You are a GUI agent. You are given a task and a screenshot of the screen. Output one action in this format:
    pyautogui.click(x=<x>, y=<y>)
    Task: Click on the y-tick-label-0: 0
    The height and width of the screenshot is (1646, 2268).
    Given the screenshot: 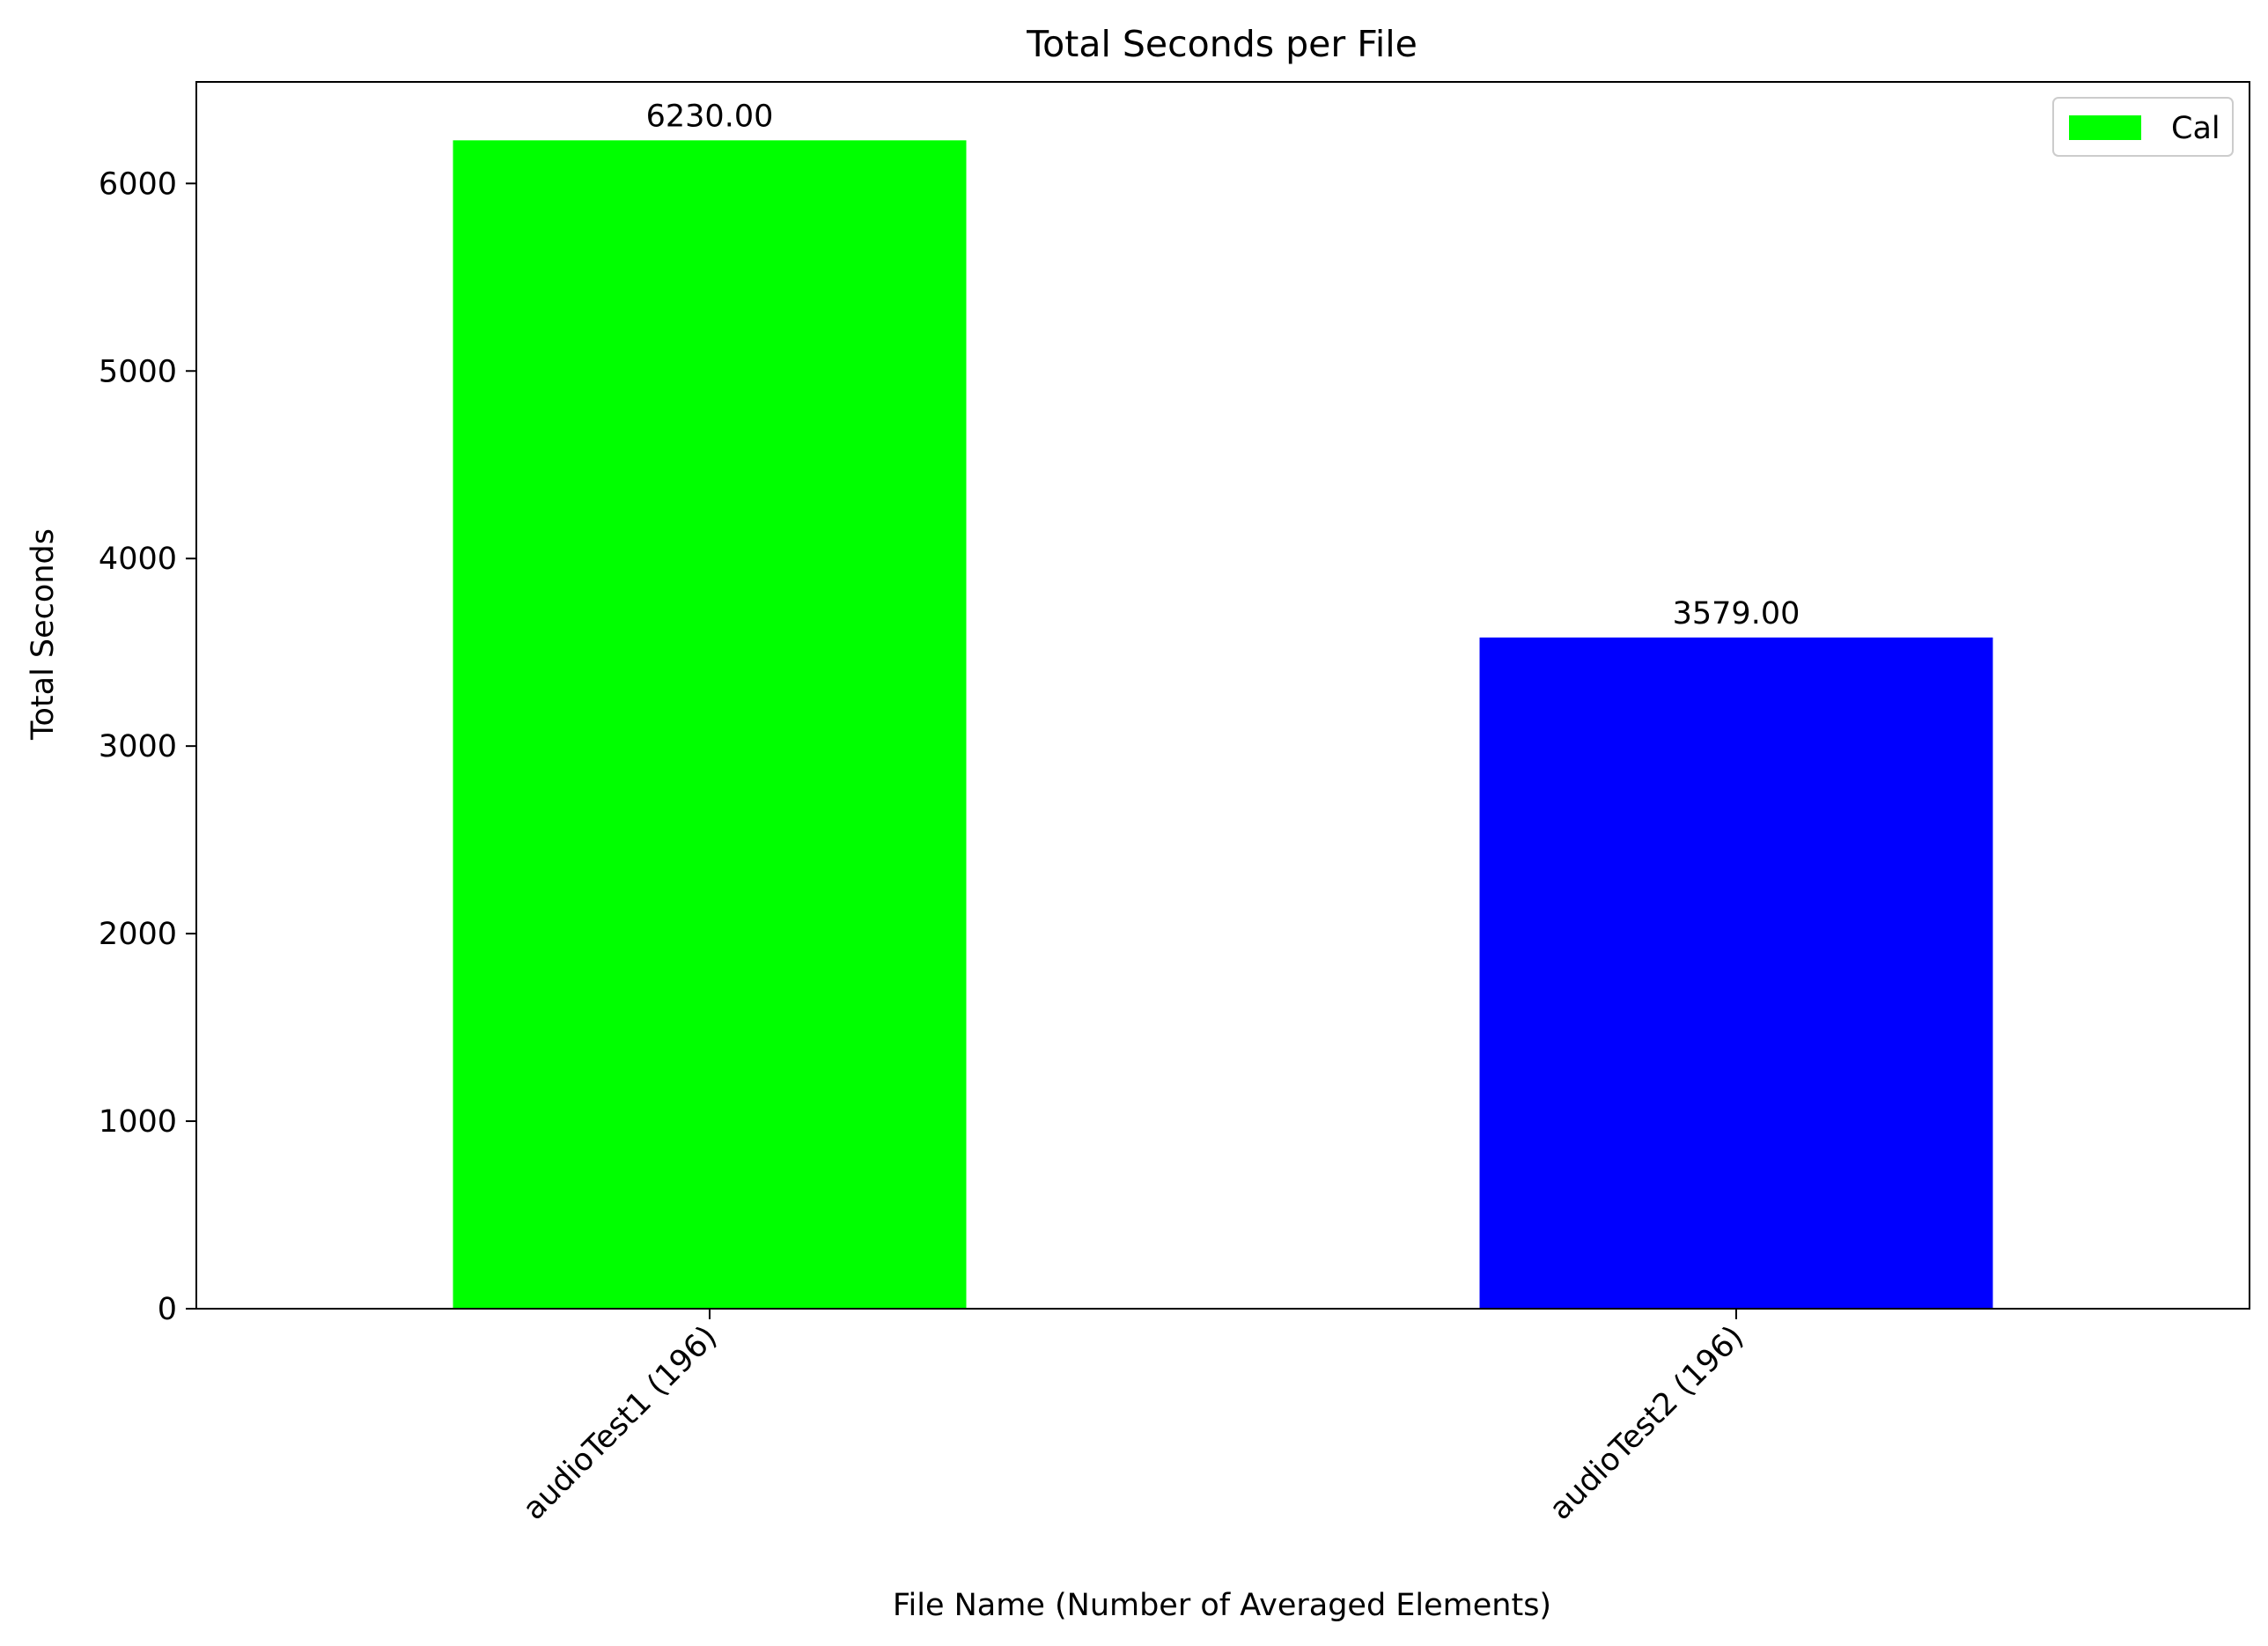 What is the action you would take?
    pyautogui.click(x=167, y=1309)
    